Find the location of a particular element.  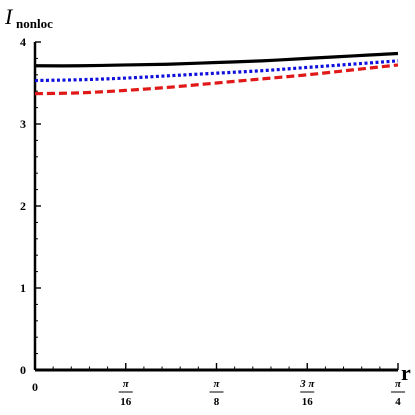

y-axis-title-main: I is located at coordinates (9, 16).